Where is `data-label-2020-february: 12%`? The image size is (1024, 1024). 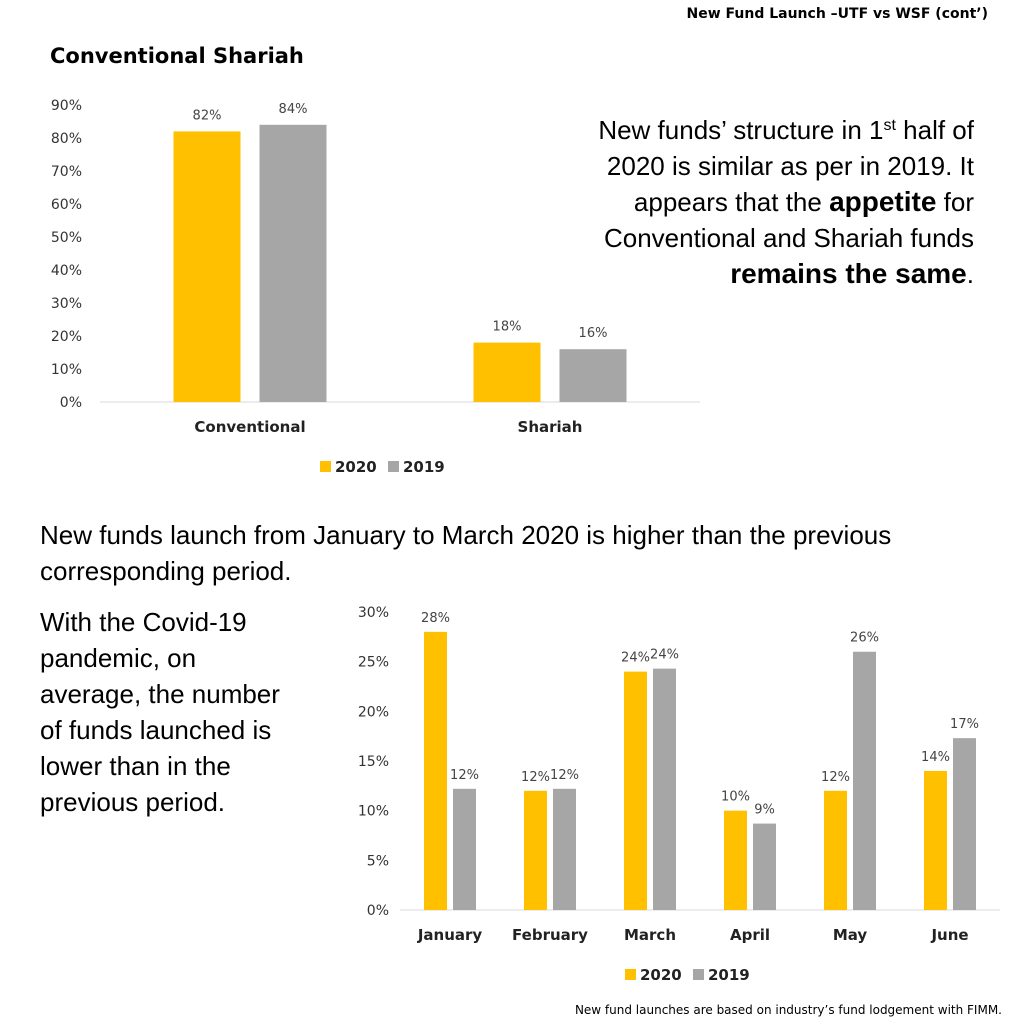
data-label-2020-february: 12% is located at coordinates (535, 777).